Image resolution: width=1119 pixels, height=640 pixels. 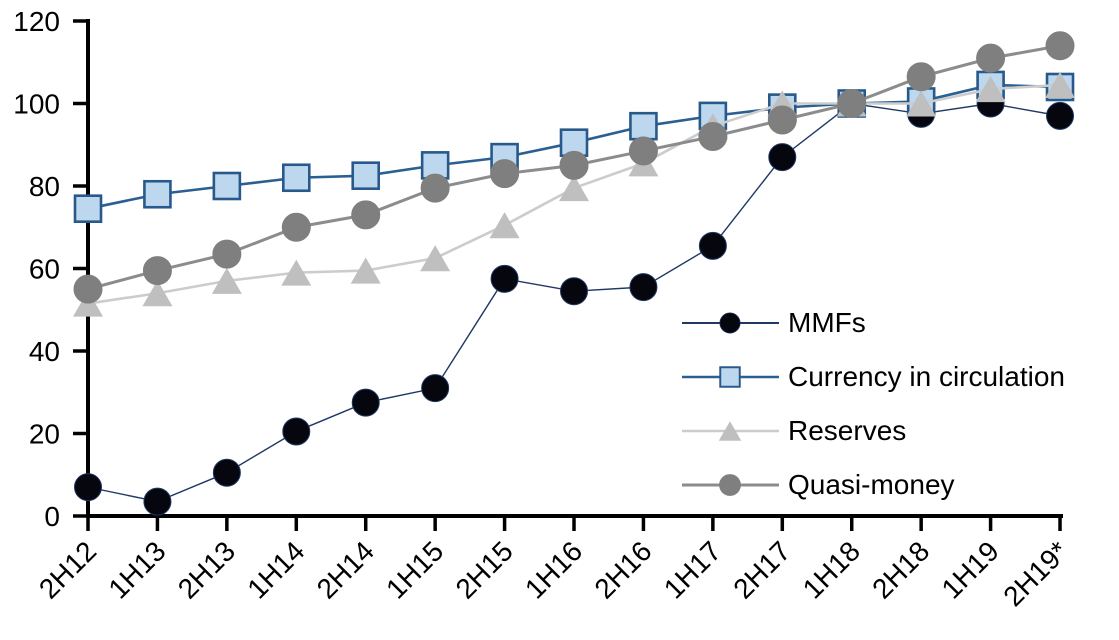 I want to click on x-tick-label: 1H19, so click(x=970, y=569).